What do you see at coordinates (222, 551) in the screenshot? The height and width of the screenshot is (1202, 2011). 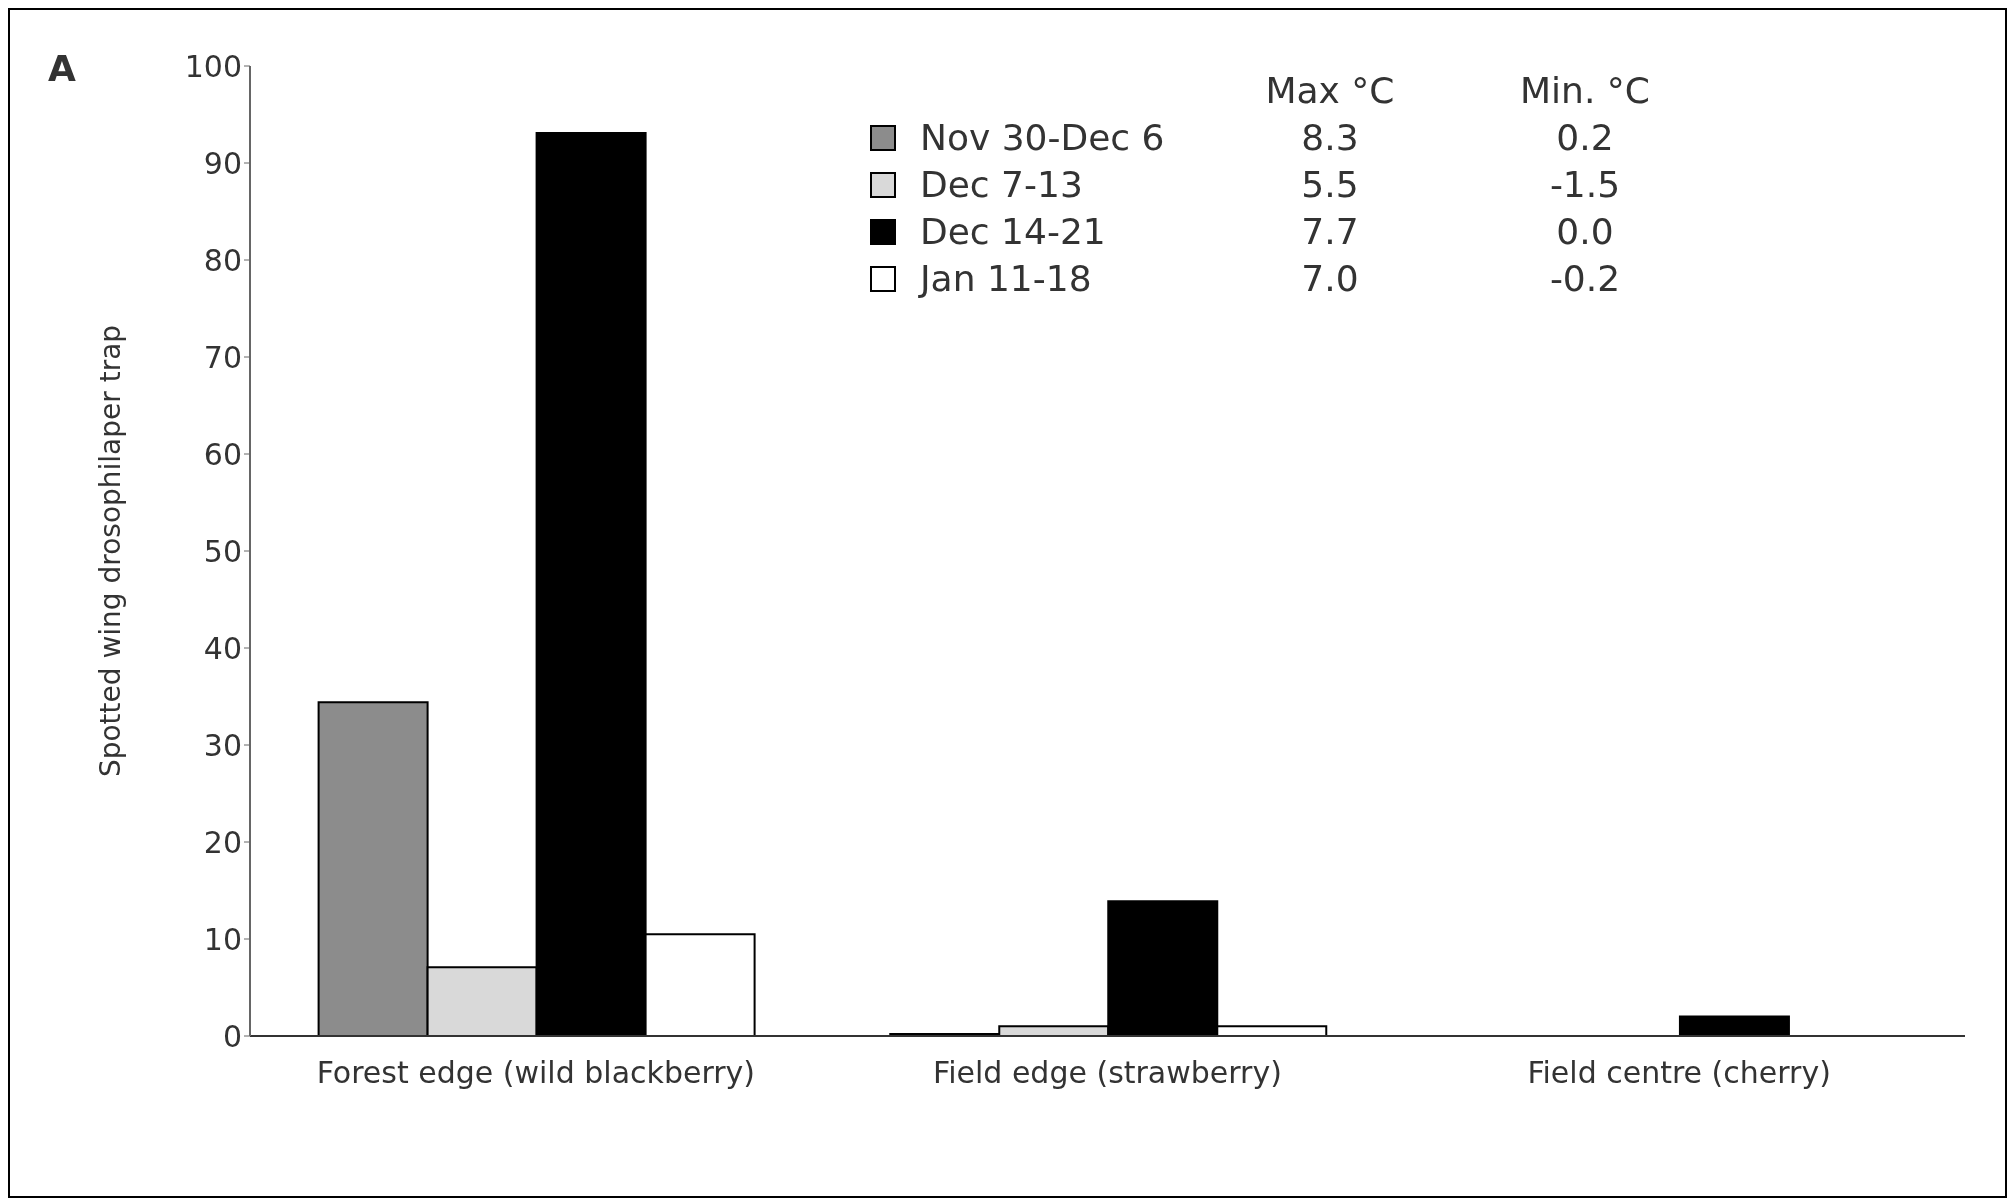 I see `y-tick-label: 50` at bounding box center [222, 551].